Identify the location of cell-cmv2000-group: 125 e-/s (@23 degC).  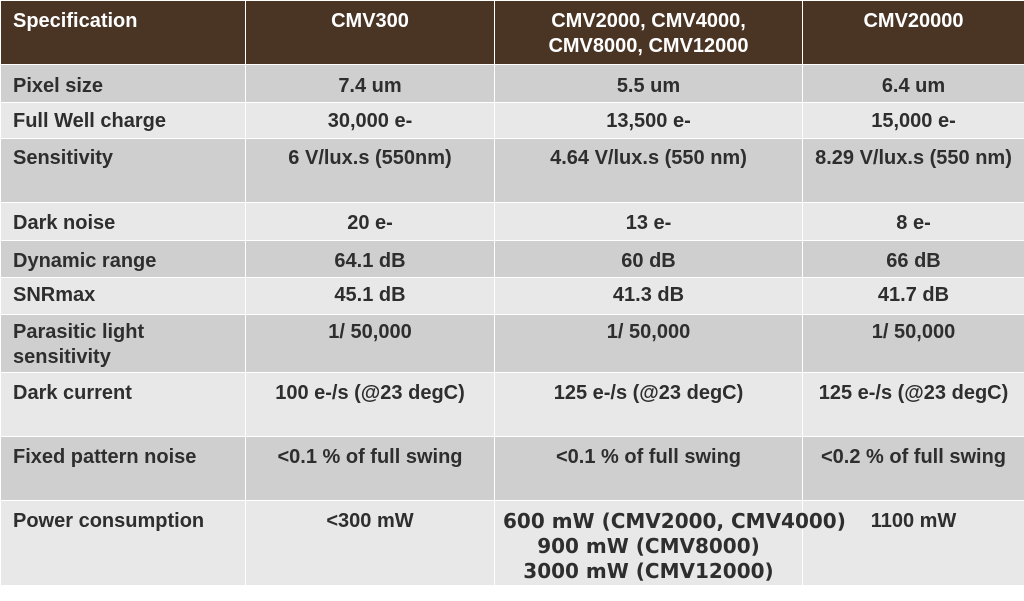
(648, 404).